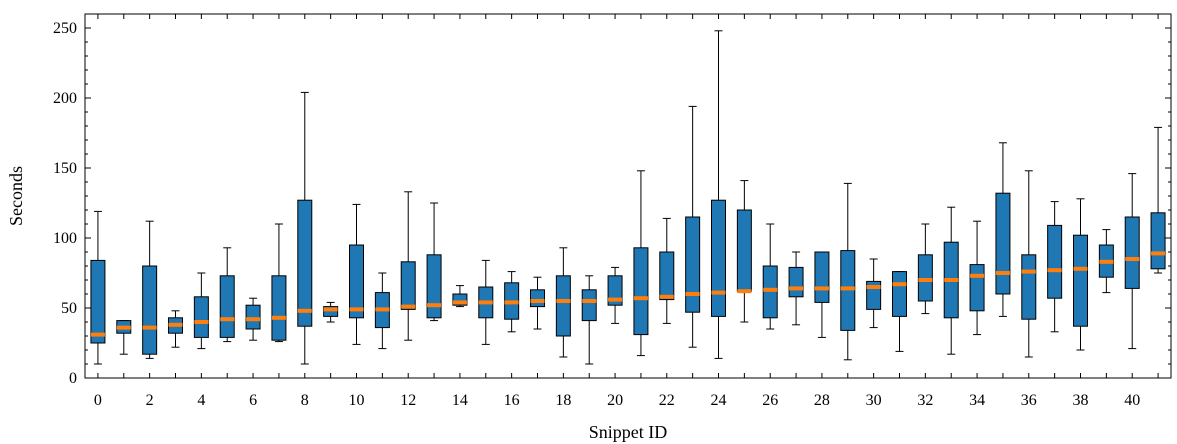  What do you see at coordinates (874, 400) in the screenshot?
I see `x-tick-label: 30` at bounding box center [874, 400].